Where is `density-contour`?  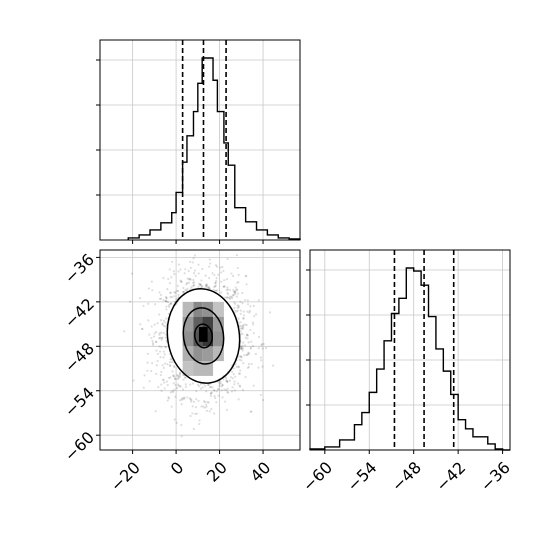
density-contour is located at coordinates (203, 335).